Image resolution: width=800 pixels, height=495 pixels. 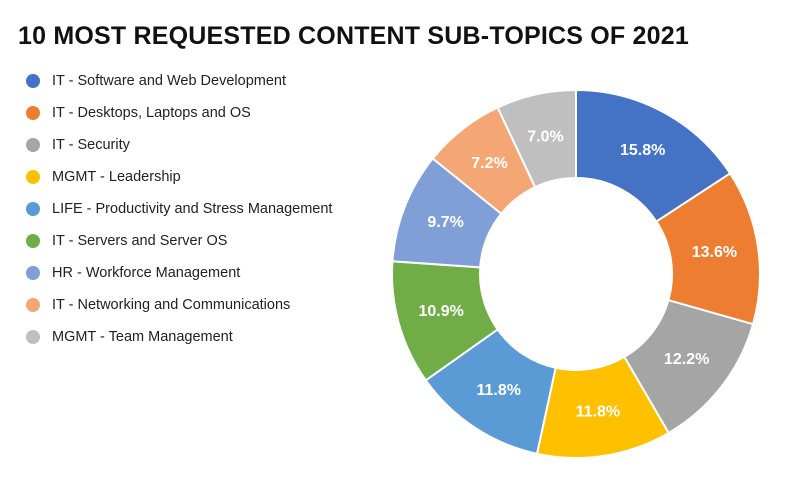 I want to click on legend-label: IT - Desktops, Laptops and OS, so click(x=151, y=113).